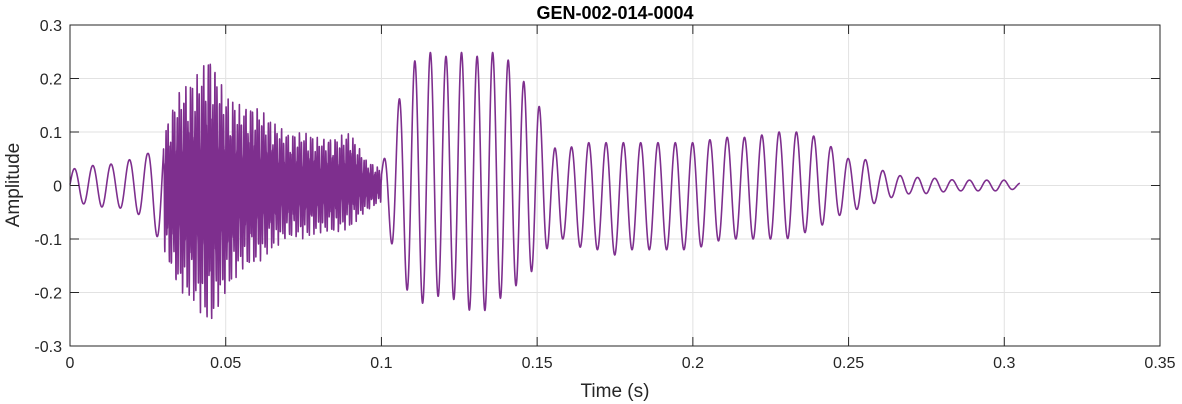  Describe the element at coordinates (51, 26) in the screenshot. I see `y-tick-label: 0.3` at that location.